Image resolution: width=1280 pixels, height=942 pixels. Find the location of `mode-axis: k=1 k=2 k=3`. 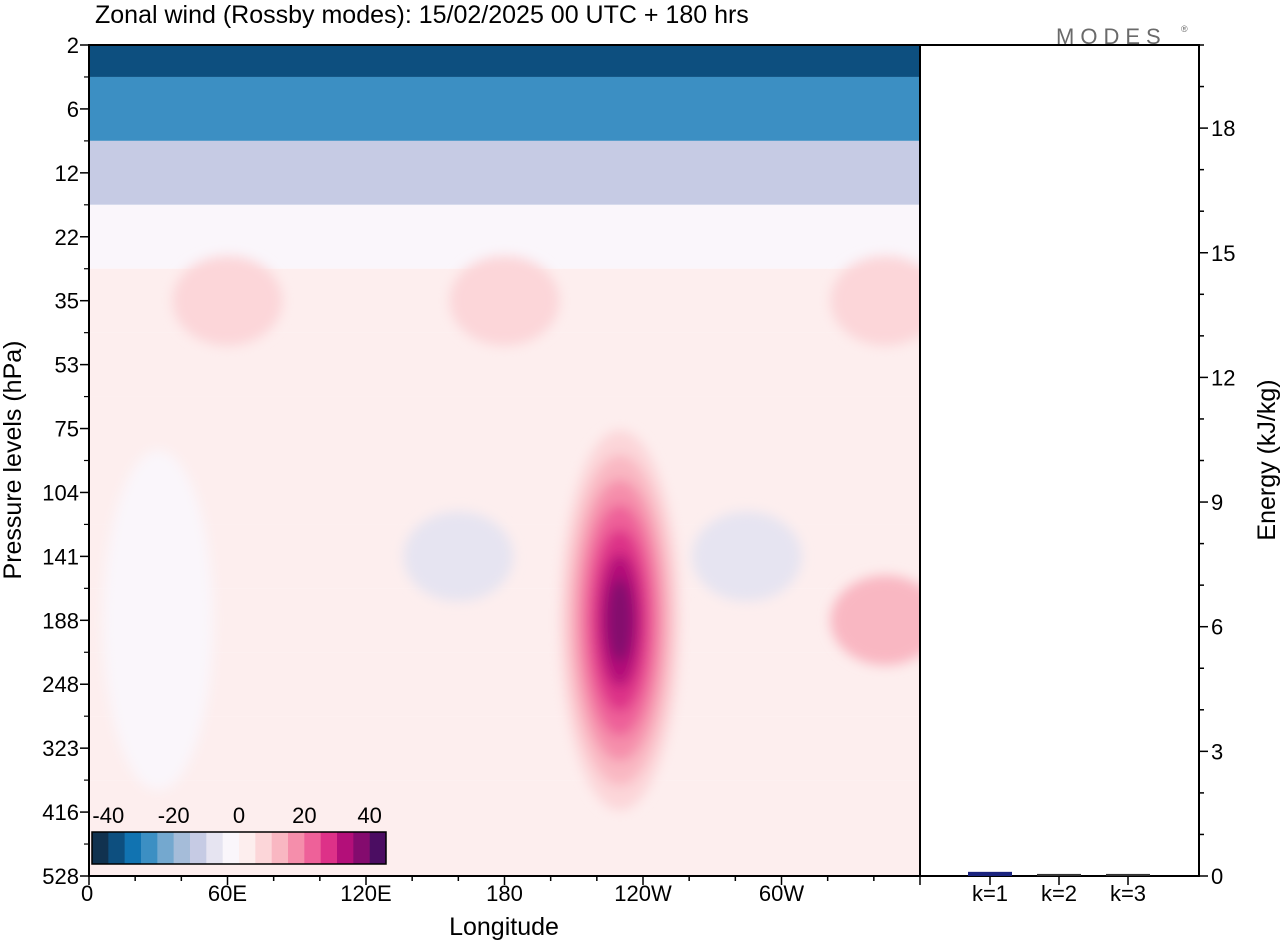

mode-axis: k=1 k=2 k=3 is located at coordinates (1059, 891).